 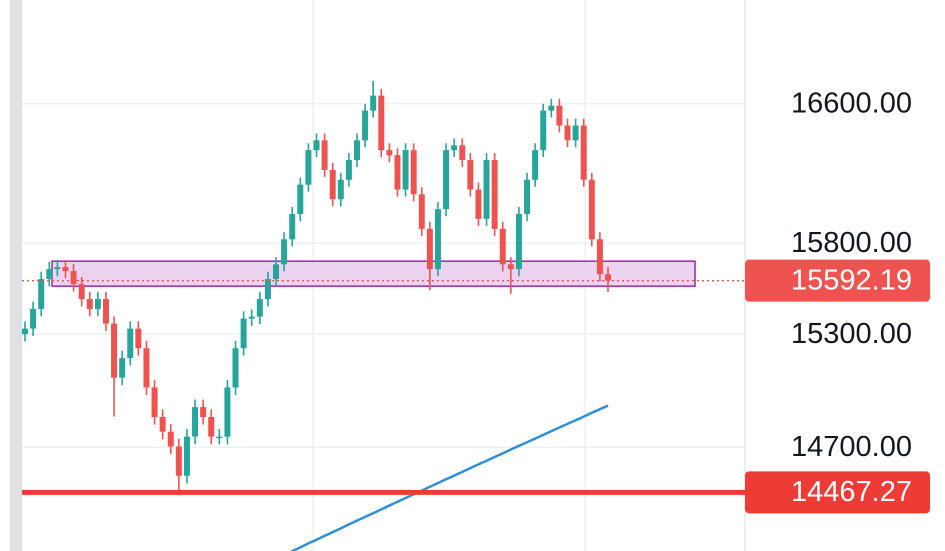 What do you see at coordinates (851, 280) in the screenshot?
I see `price-label: 15592.19` at bounding box center [851, 280].